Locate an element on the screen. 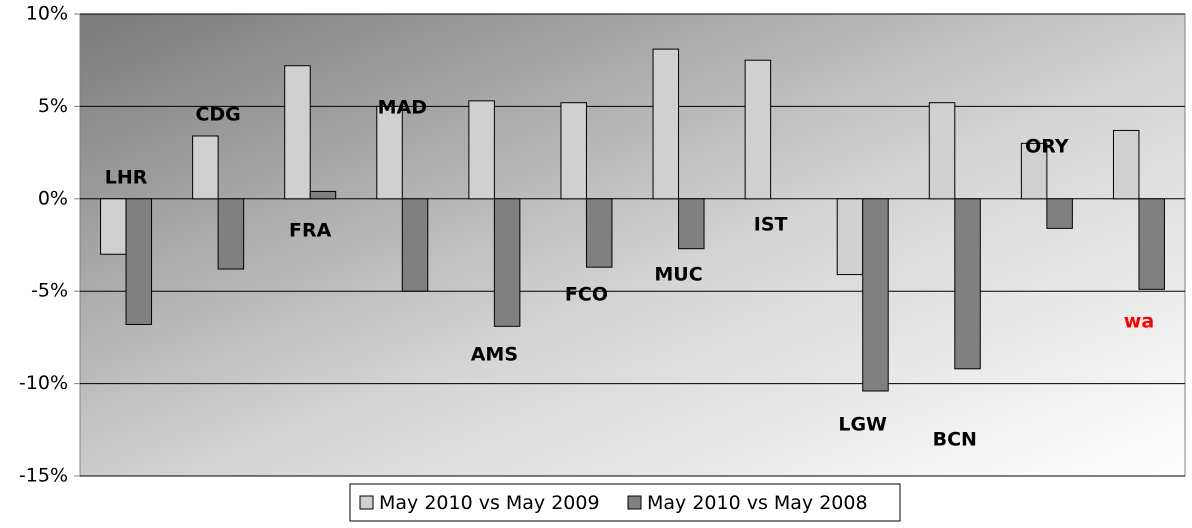 The height and width of the screenshot is (528, 1192). category-label: LGW is located at coordinates (862, 425).